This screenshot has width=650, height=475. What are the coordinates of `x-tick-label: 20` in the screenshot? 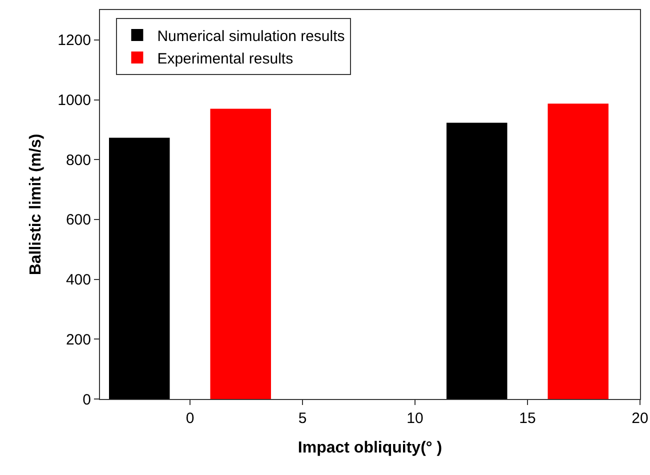 It's located at (640, 418).